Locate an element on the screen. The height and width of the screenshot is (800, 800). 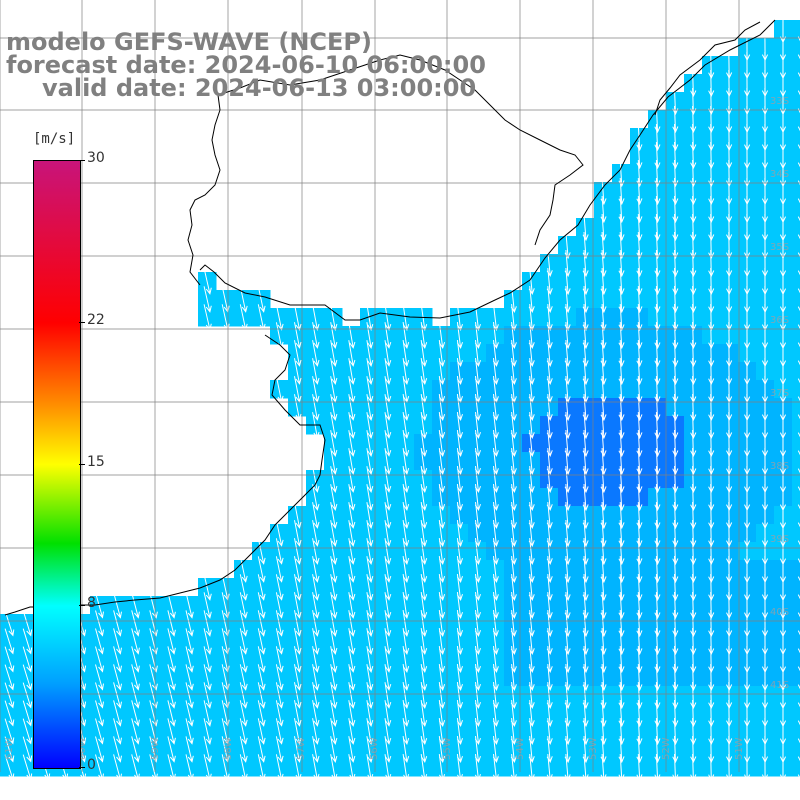
lat-label: 37S is located at coordinates (779, 393).